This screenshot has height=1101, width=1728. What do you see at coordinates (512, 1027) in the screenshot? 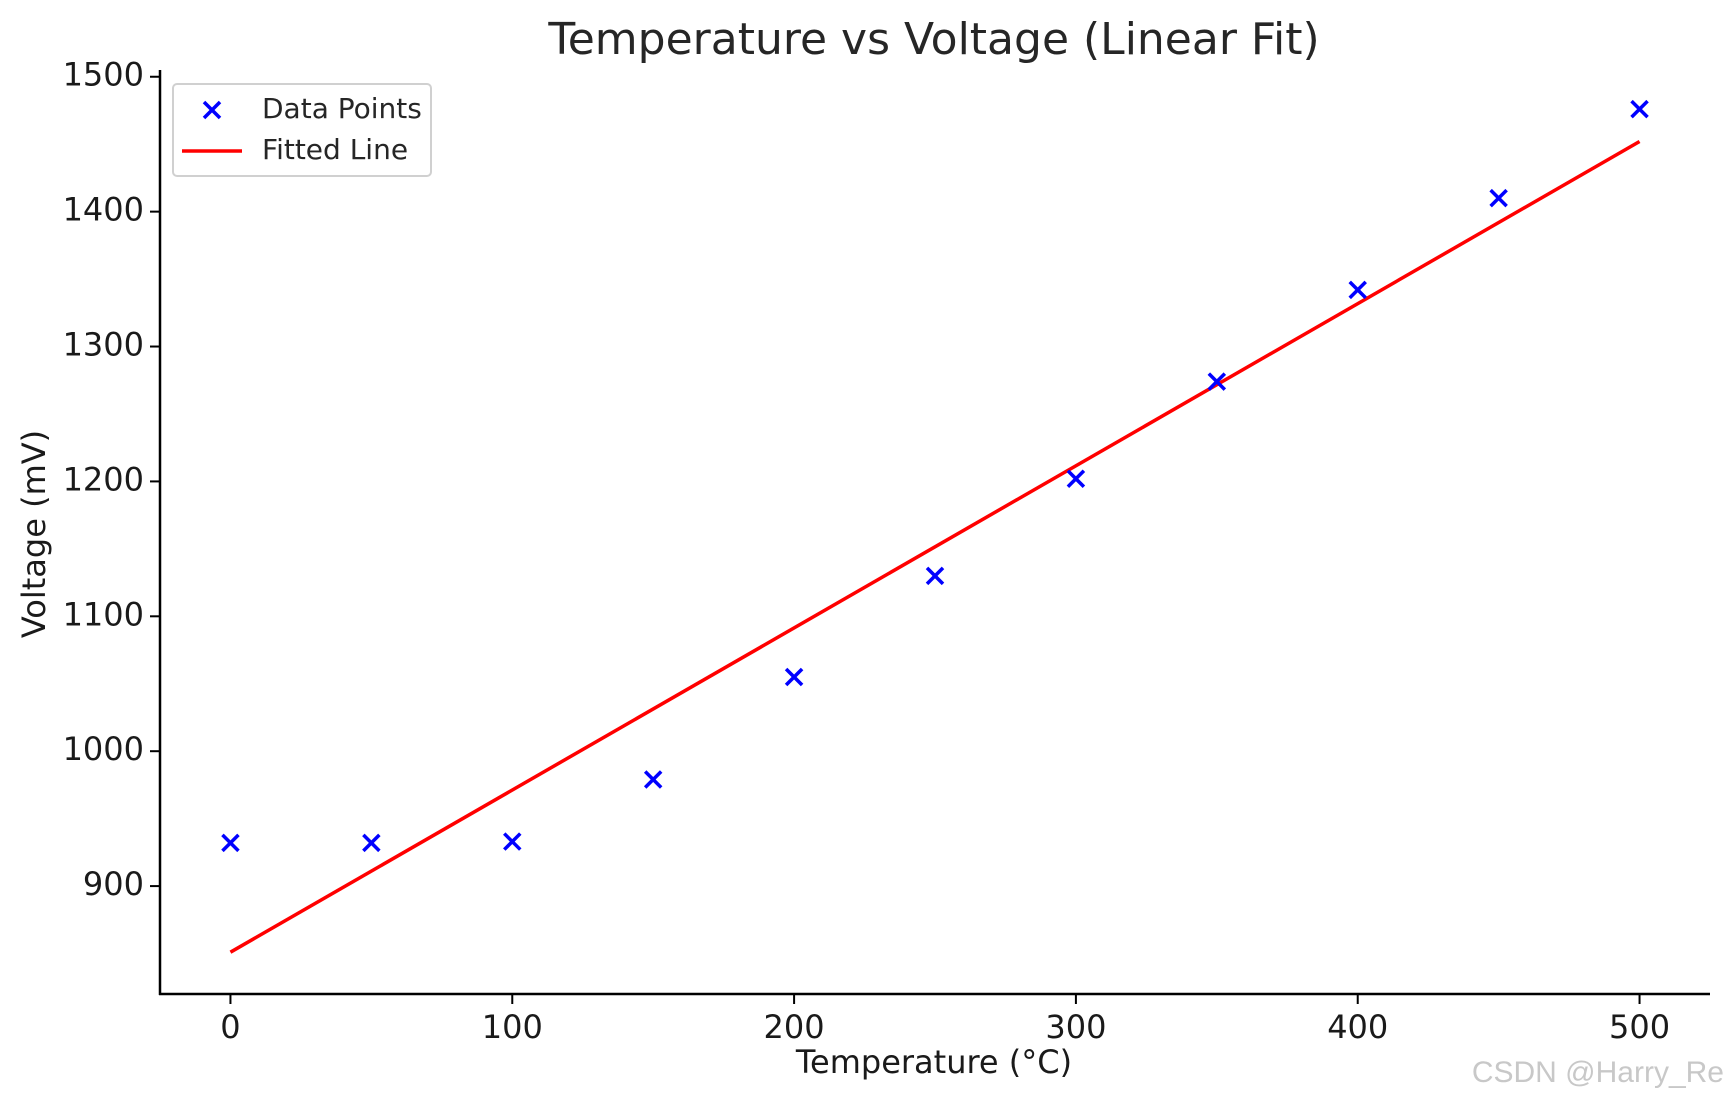
I see `x-tick-label: 100` at bounding box center [512, 1027].